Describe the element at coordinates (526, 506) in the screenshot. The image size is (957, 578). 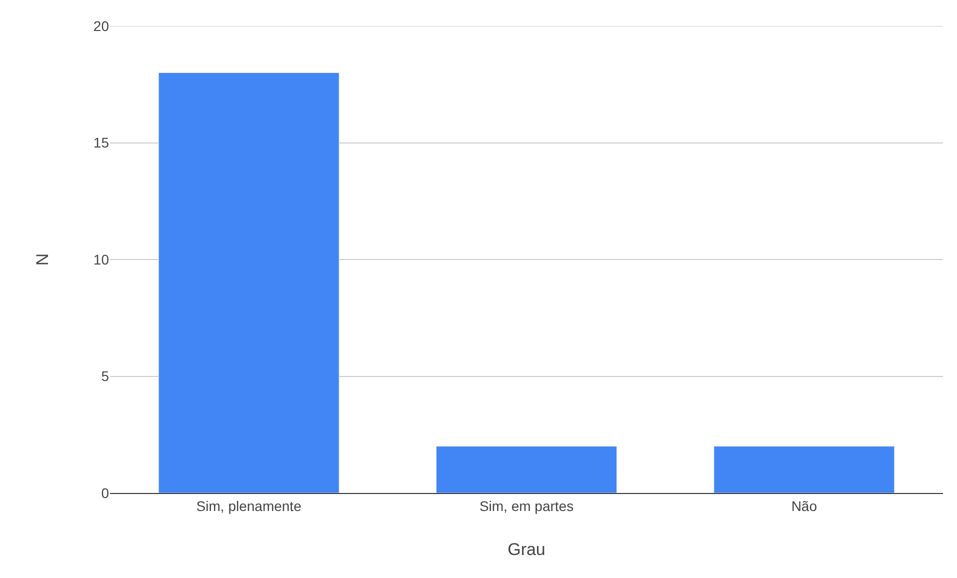
I see `x-tick-label: Sim, em partes` at that location.